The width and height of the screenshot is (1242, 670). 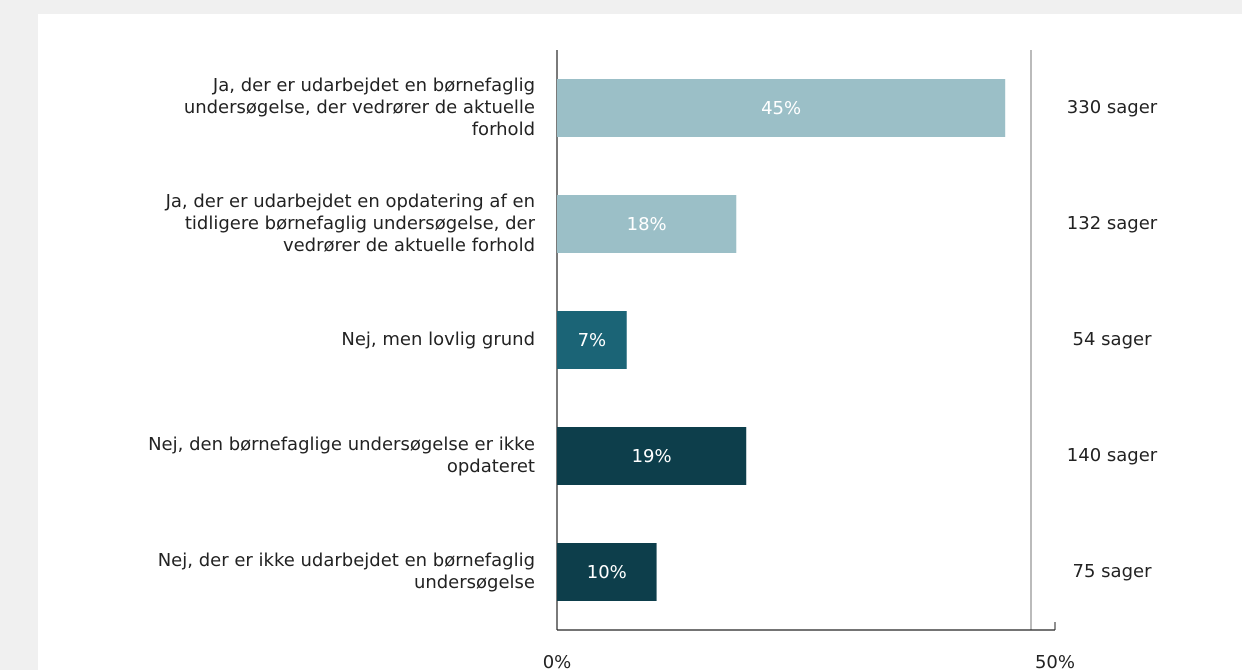 What do you see at coordinates (1113, 339) in the screenshot?
I see `case-label: 54 sager` at bounding box center [1113, 339].